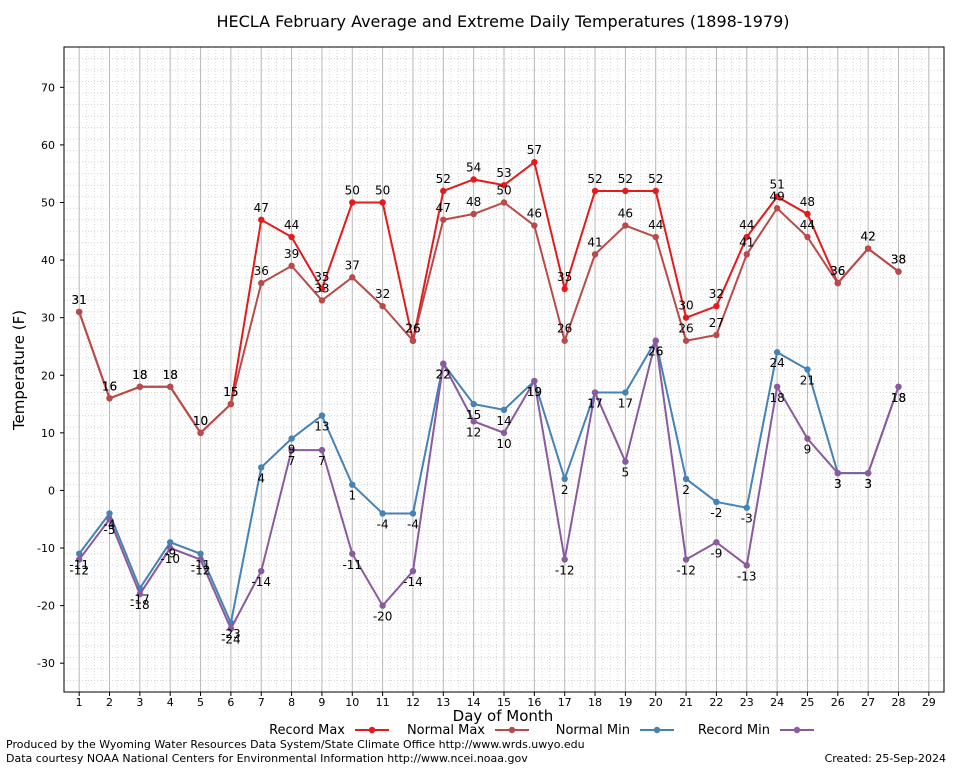  What do you see at coordinates (383, 617) in the screenshot?
I see `record-min-data-label: -20` at bounding box center [383, 617].